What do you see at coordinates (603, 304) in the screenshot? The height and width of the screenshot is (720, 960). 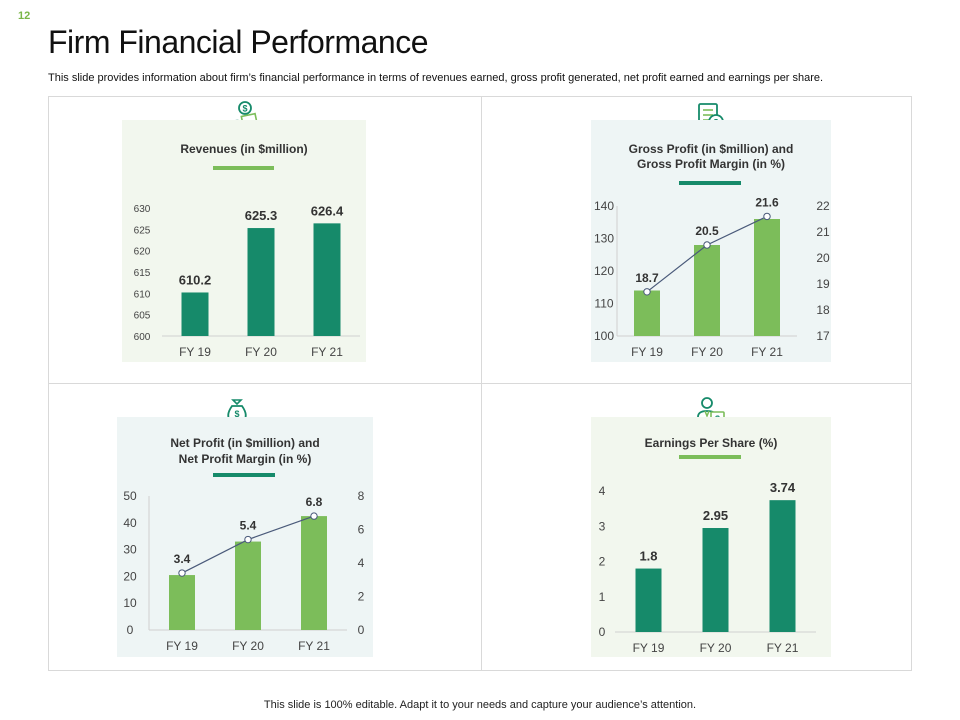 I see `gross-profit-y-tick-label: 110` at bounding box center [603, 304].